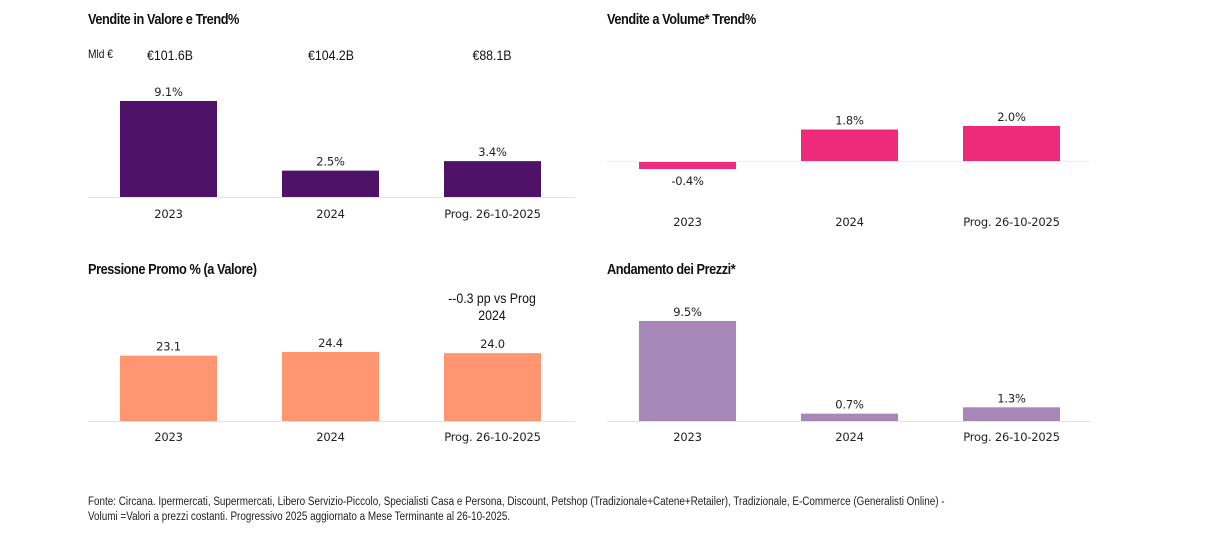 The height and width of the screenshot is (537, 1207). What do you see at coordinates (168, 92) in the screenshot?
I see `valore-data-label-0: 9.1%` at bounding box center [168, 92].